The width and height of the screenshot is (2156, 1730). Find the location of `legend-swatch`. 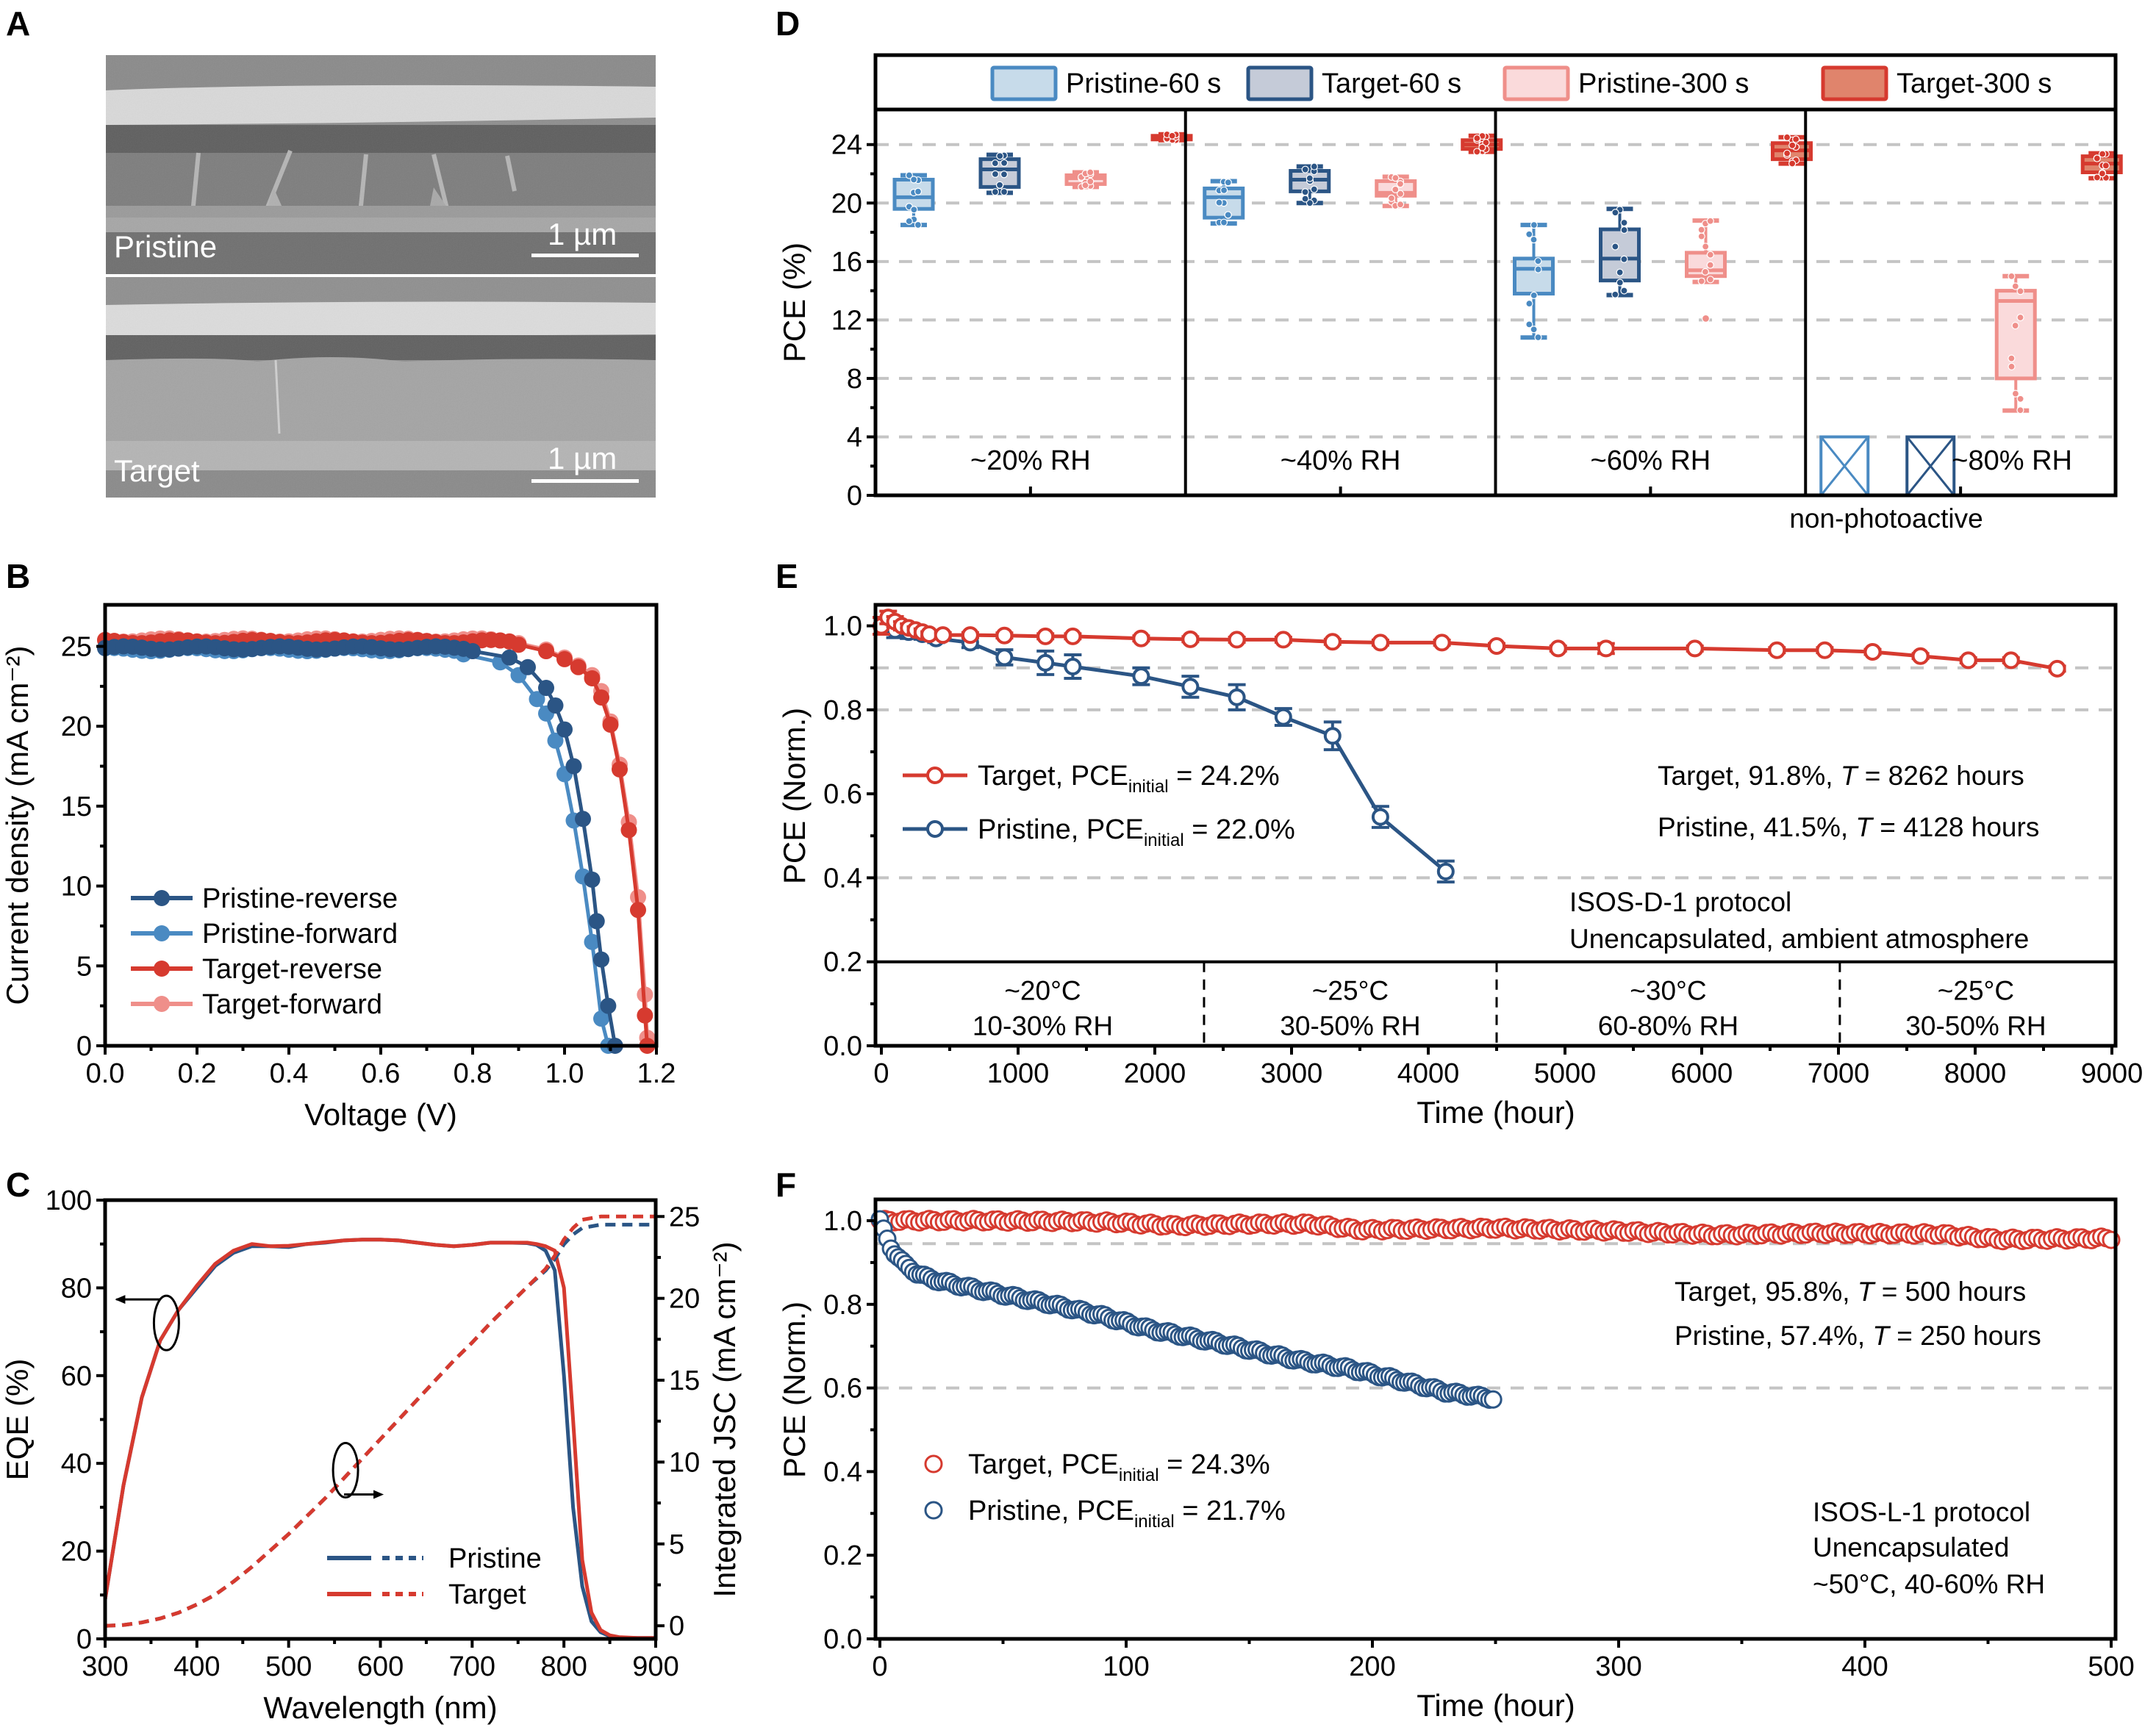

legend-swatch is located at coordinates (1024, 83).